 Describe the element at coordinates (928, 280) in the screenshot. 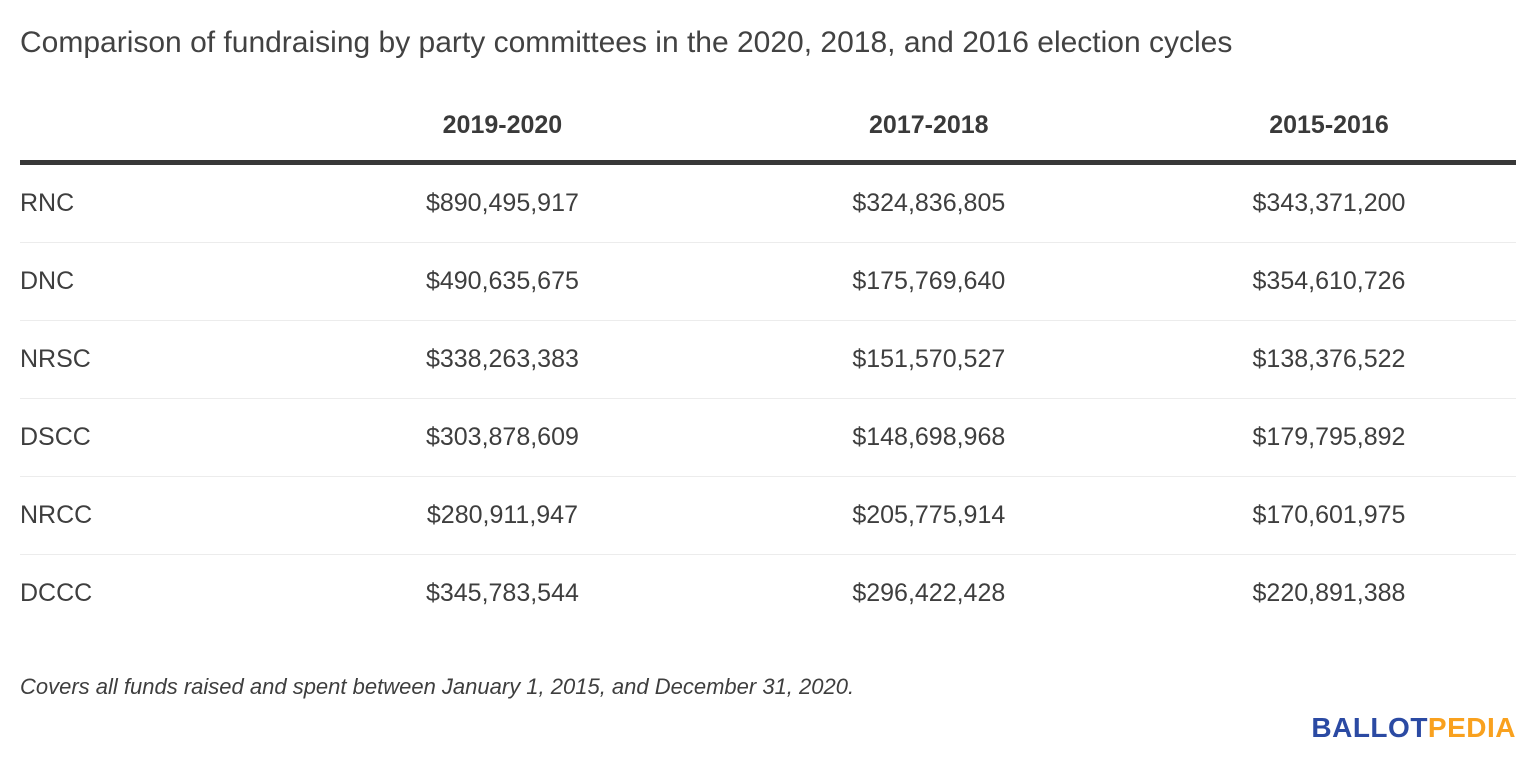

I see `value-cell: $175,769,640` at that location.